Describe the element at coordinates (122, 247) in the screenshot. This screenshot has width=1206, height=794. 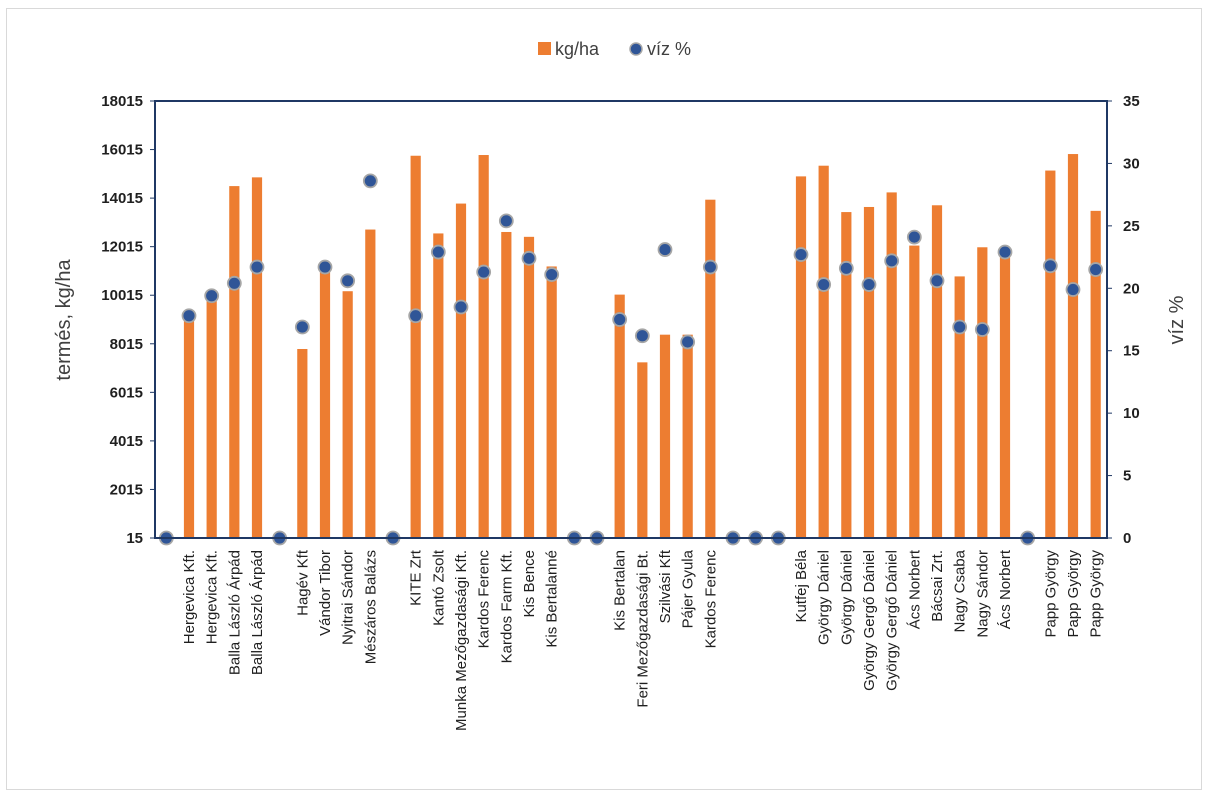
I see `y-tick-label: 12015` at that location.